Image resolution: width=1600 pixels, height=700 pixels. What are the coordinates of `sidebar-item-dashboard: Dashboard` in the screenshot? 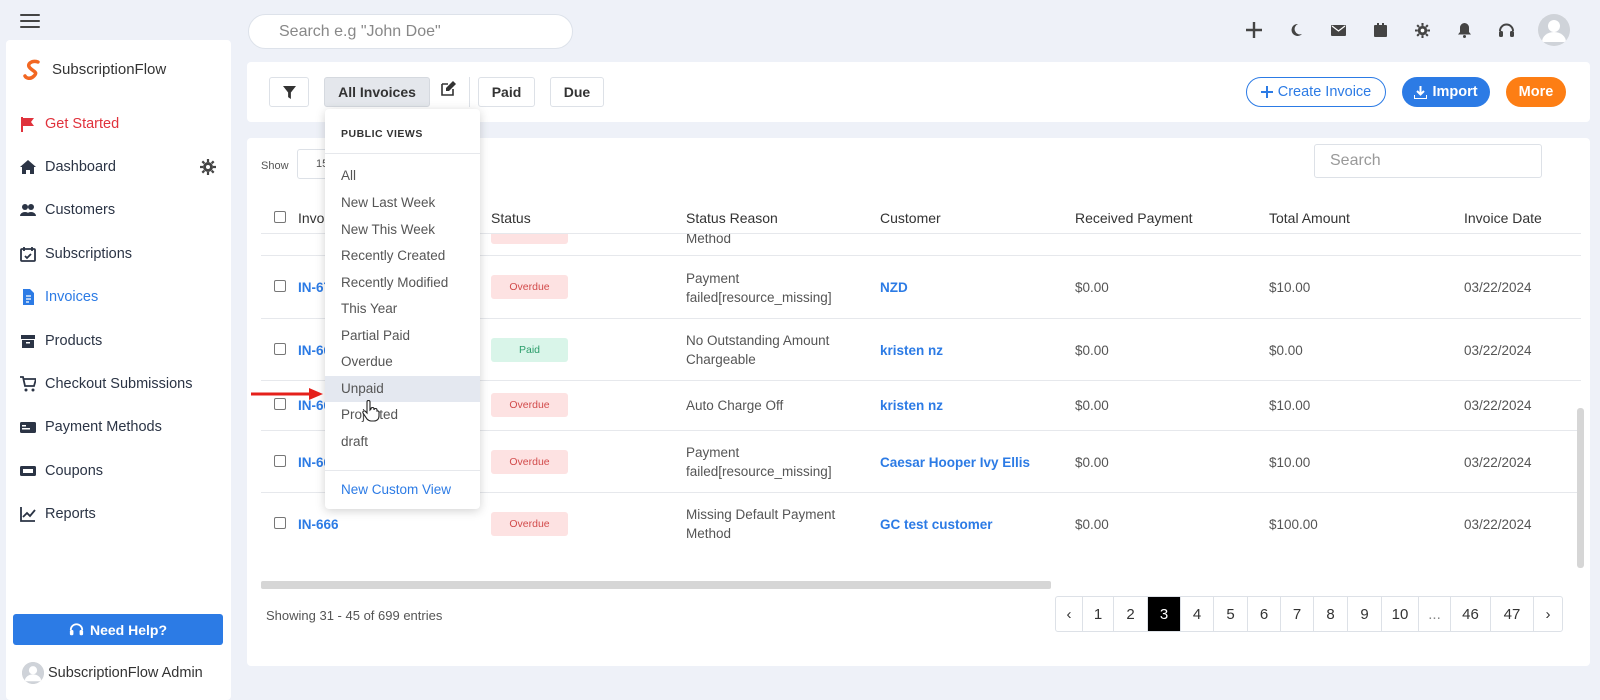 It's located at (120, 166).